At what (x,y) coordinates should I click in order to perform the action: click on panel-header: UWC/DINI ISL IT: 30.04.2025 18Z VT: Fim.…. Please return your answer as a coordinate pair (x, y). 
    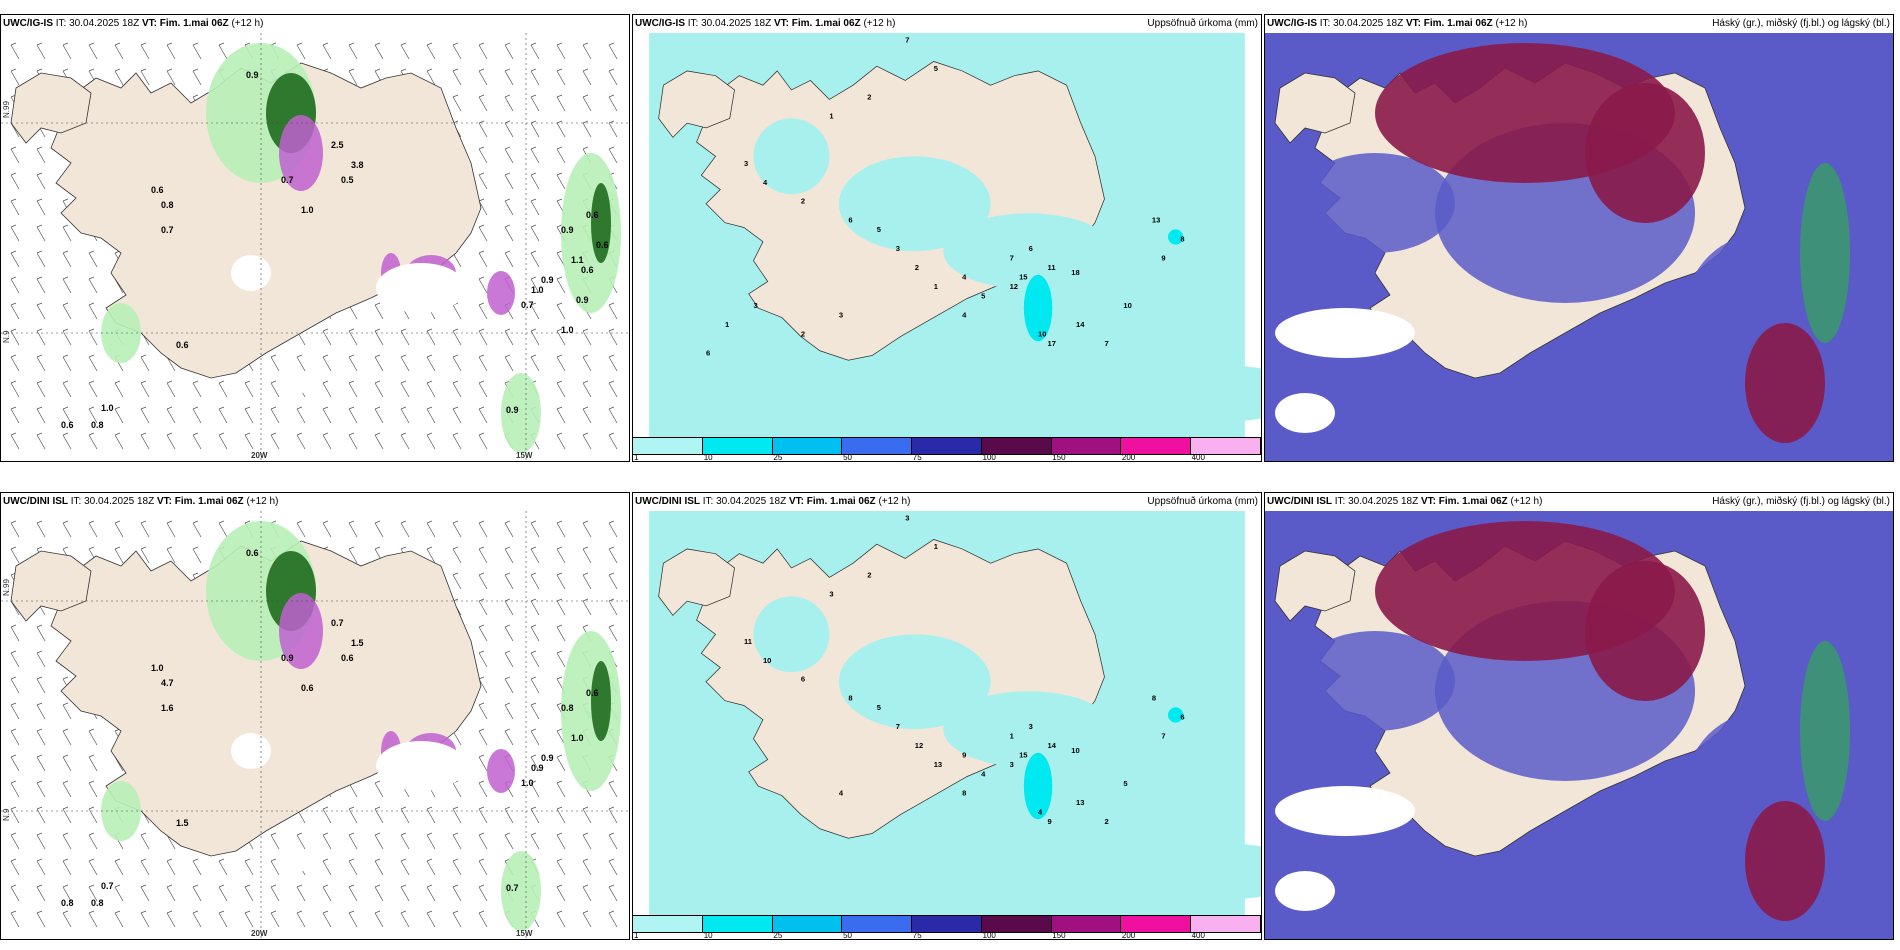
    Looking at the image, I should click on (140, 502).